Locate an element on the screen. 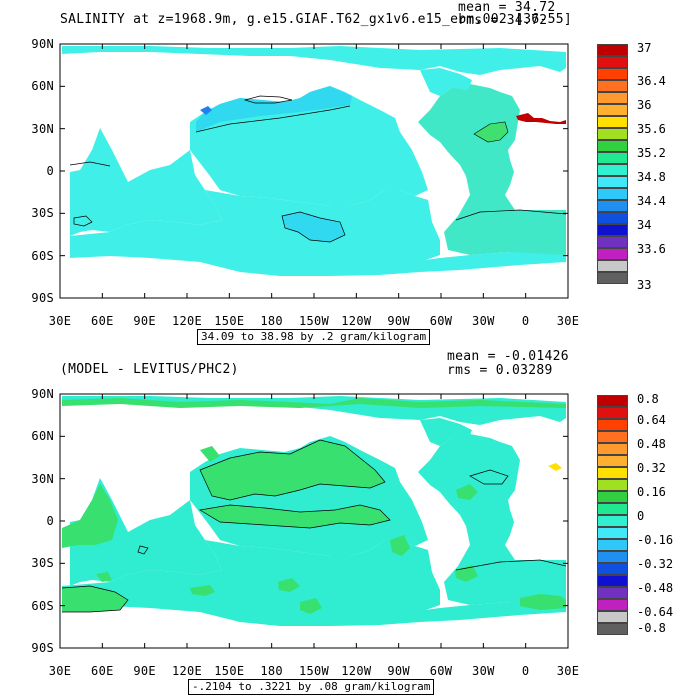 The image size is (700, 700). colorbar-label: 35.2 is located at coordinates (651, 153).